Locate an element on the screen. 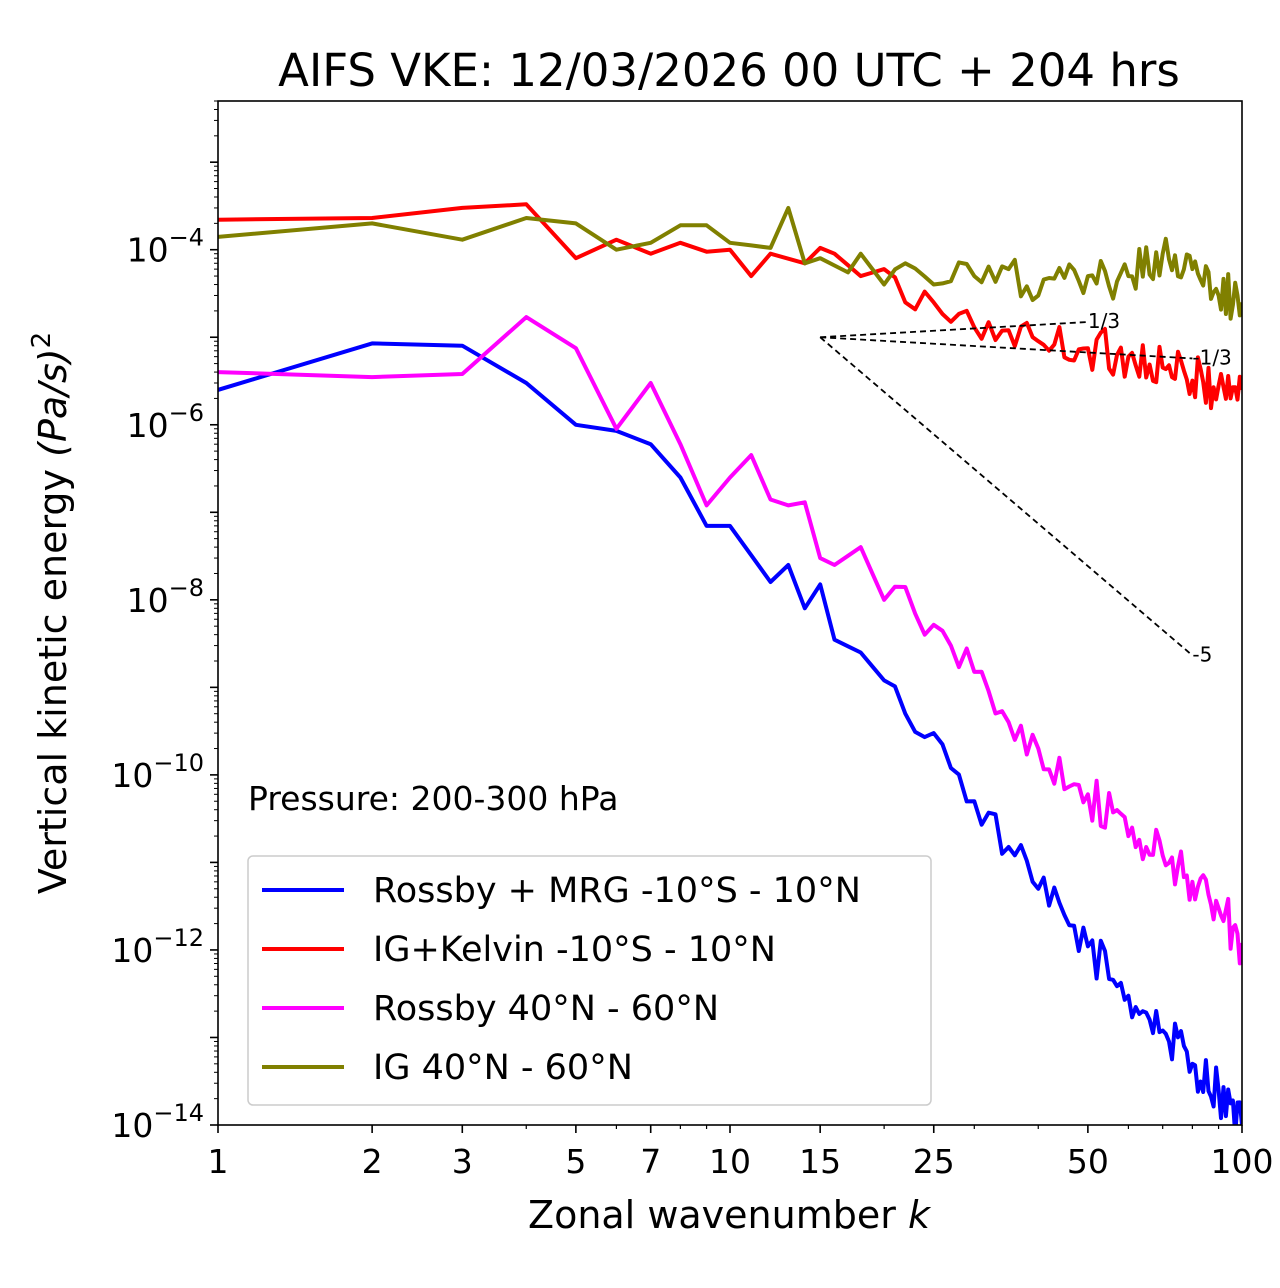  x-tick-label: 15 is located at coordinates (820, 1161).